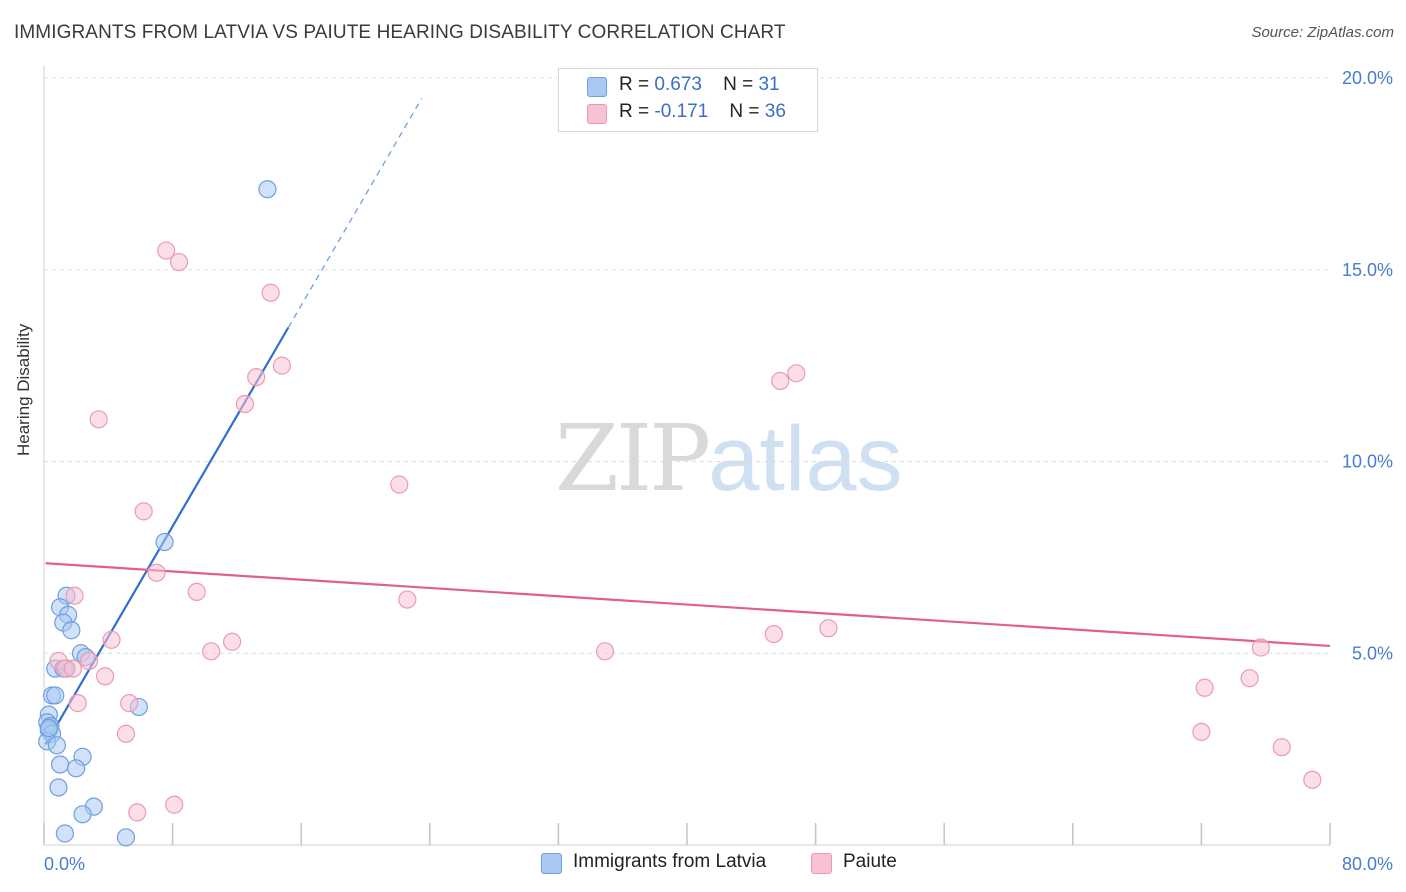 Image resolution: width=1406 pixels, height=892 pixels. Describe the element at coordinates (805, 459) in the screenshot. I see `watermark-atlas: atlas` at that location.